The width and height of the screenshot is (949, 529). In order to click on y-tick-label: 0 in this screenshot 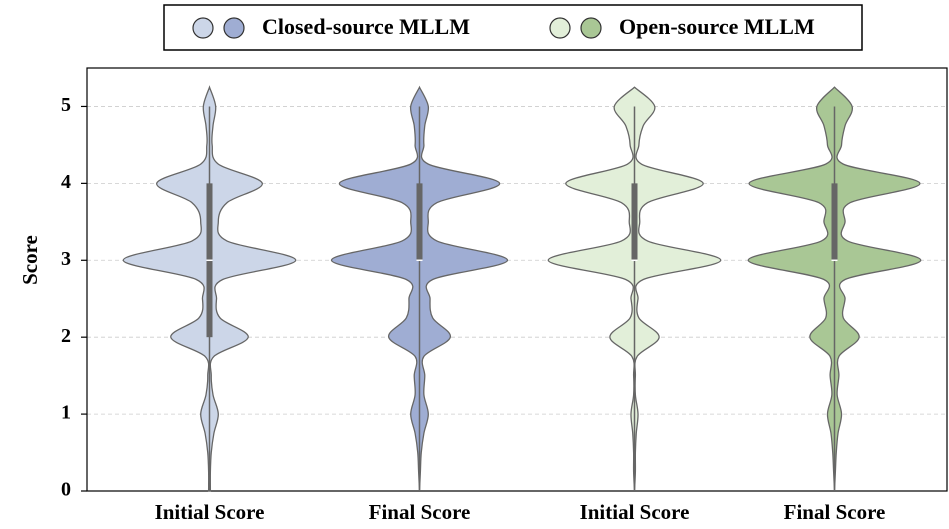, I will do `click(66, 490)`.